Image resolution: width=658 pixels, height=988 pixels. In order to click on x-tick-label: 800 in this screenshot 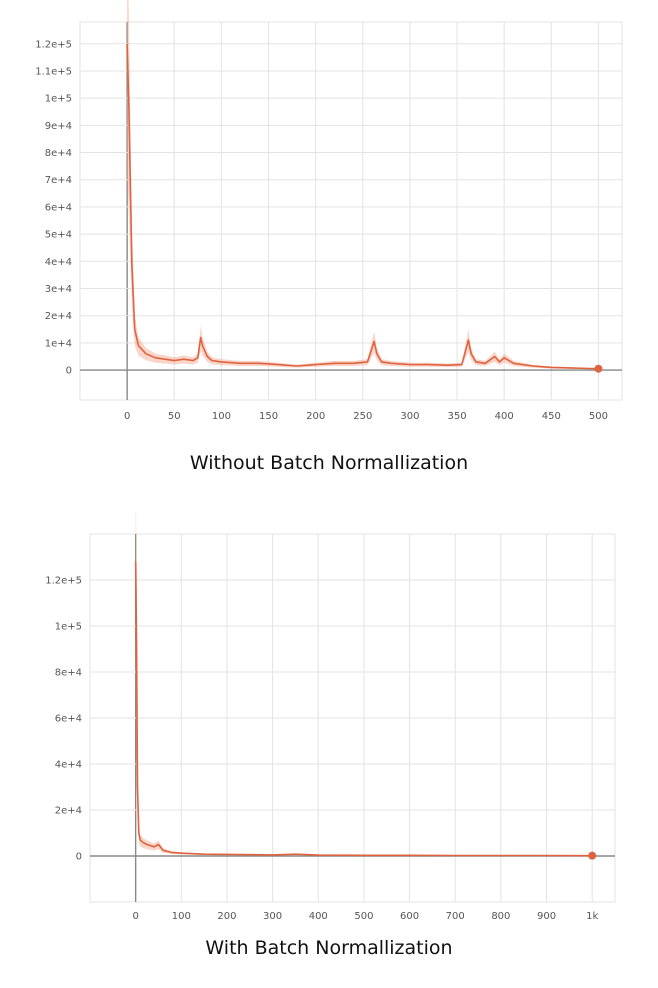, I will do `click(500, 916)`.